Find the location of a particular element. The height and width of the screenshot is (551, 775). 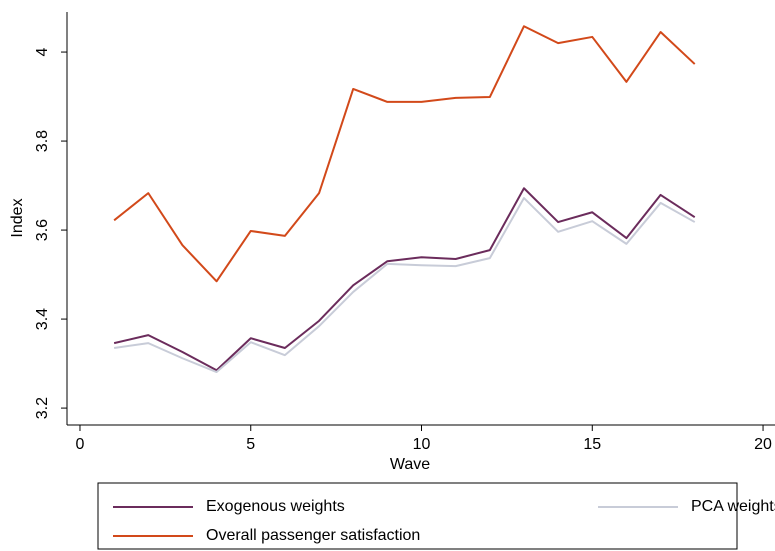

y-tick-label: 3.2 is located at coordinates (42, 408).